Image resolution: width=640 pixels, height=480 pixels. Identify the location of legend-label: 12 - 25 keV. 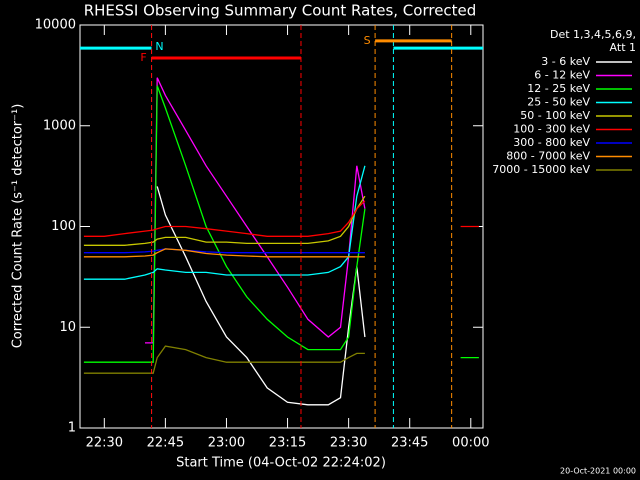
(558, 88).